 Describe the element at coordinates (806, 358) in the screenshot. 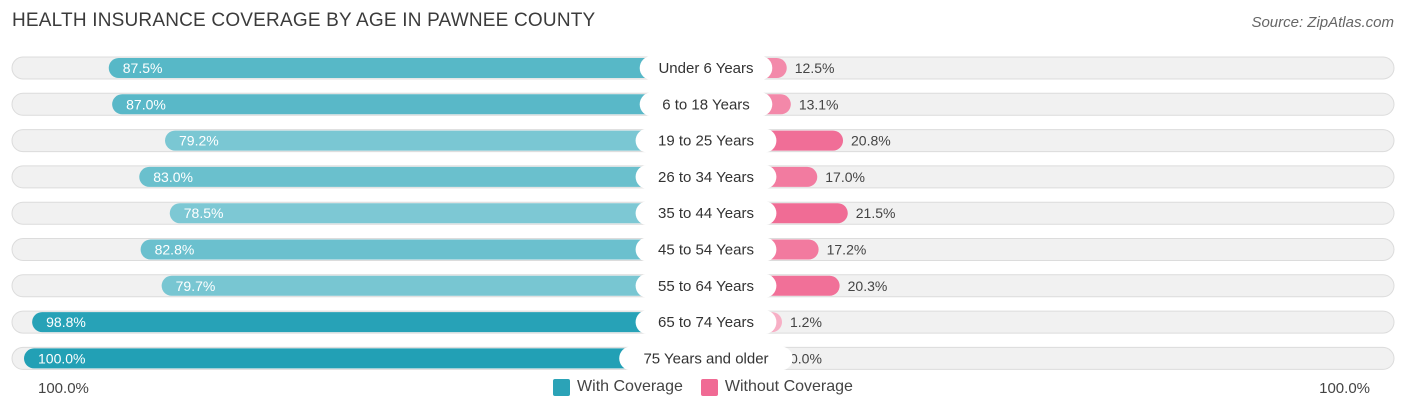

I see `value-label-without-coverage: 0.0%` at that location.